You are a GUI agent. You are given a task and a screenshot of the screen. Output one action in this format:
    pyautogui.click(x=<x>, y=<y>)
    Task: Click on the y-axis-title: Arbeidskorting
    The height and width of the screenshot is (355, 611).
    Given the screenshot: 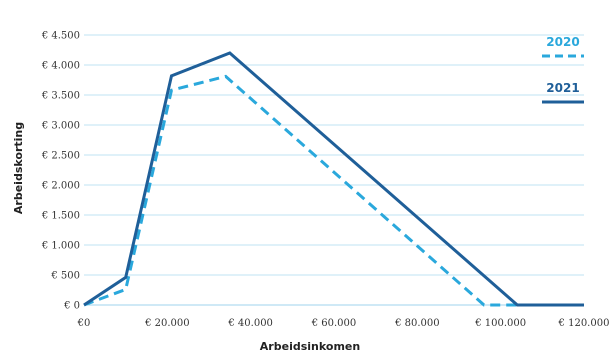 What is the action you would take?
    pyautogui.click(x=18, y=168)
    